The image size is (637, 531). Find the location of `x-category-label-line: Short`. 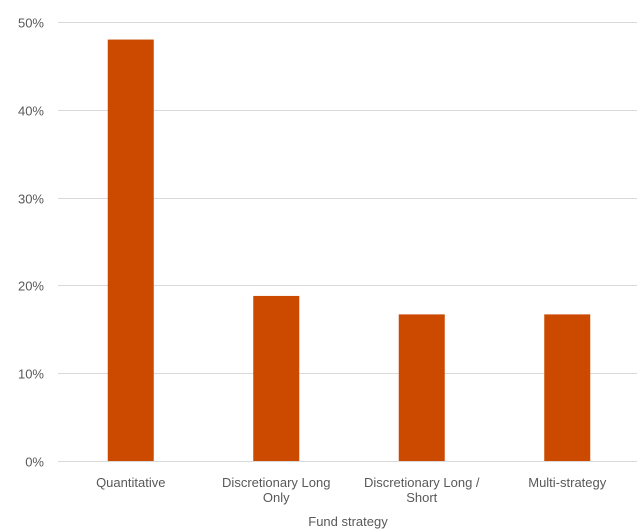

x-category-label-line: Short is located at coordinates (421, 497).